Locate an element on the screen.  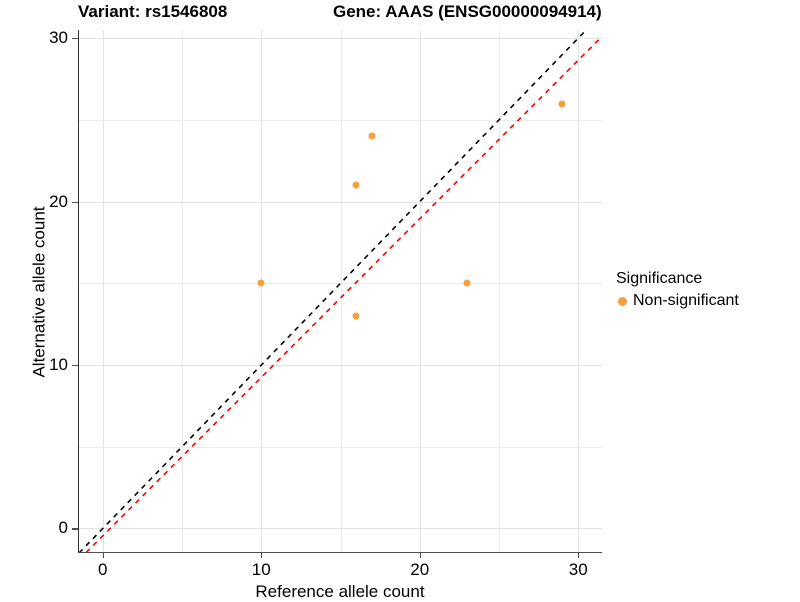
x-axis-line is located at coordinates (340, 553).